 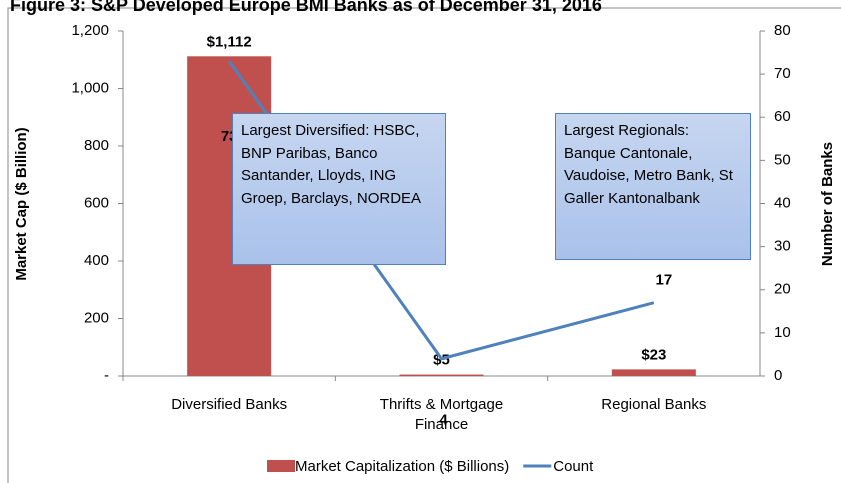 What do you see at coordinates (782, 73) in the screenshot?
I see `y2-tick-label: 70` at bounding box center [782, 73].